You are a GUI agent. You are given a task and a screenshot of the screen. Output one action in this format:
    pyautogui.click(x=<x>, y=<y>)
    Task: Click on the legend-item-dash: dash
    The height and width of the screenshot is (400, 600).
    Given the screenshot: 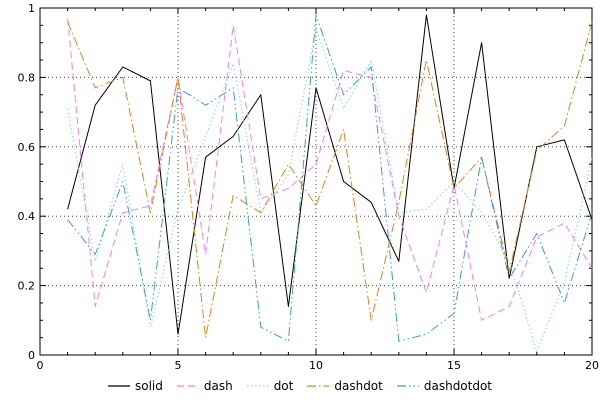 What is the action you would take?
    pyautogui.click(x=204, y=386)
    